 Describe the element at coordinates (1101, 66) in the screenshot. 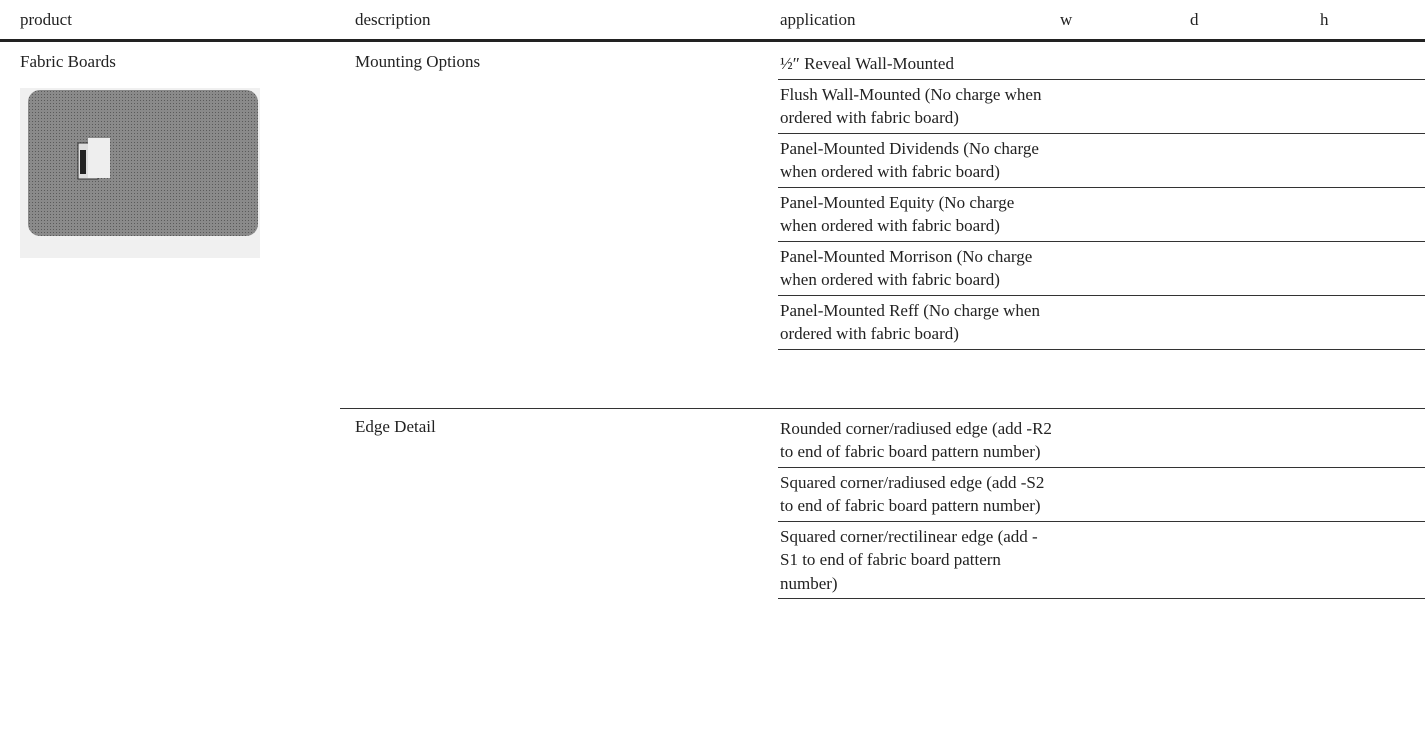

I see `application-cell: ½″ Reveal Wall-Mounted` at that location.